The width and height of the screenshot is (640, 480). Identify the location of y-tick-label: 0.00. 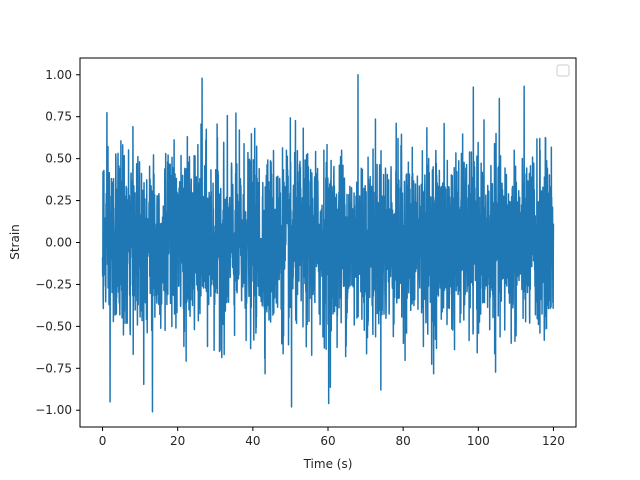
(58, 243).